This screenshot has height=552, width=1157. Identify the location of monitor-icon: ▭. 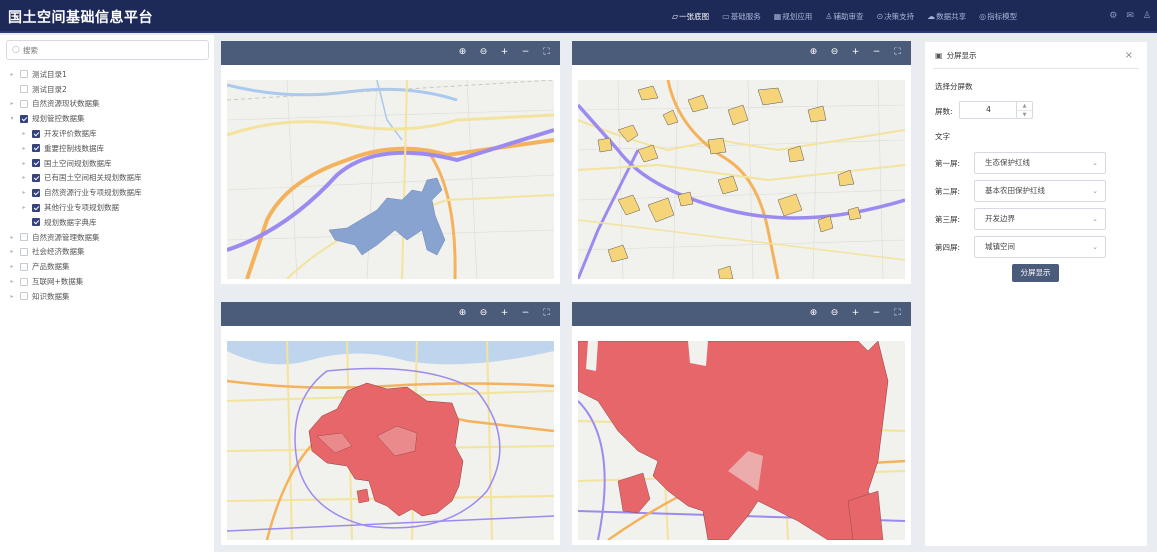
(726, 16).